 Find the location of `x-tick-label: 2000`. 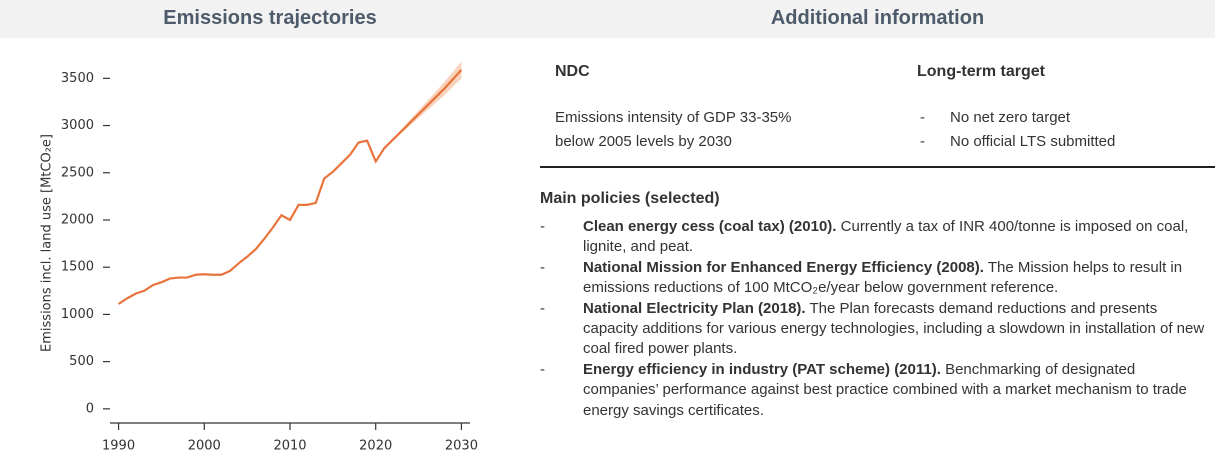

x-tick-label: 2000 is located at coordinates (204, 446).